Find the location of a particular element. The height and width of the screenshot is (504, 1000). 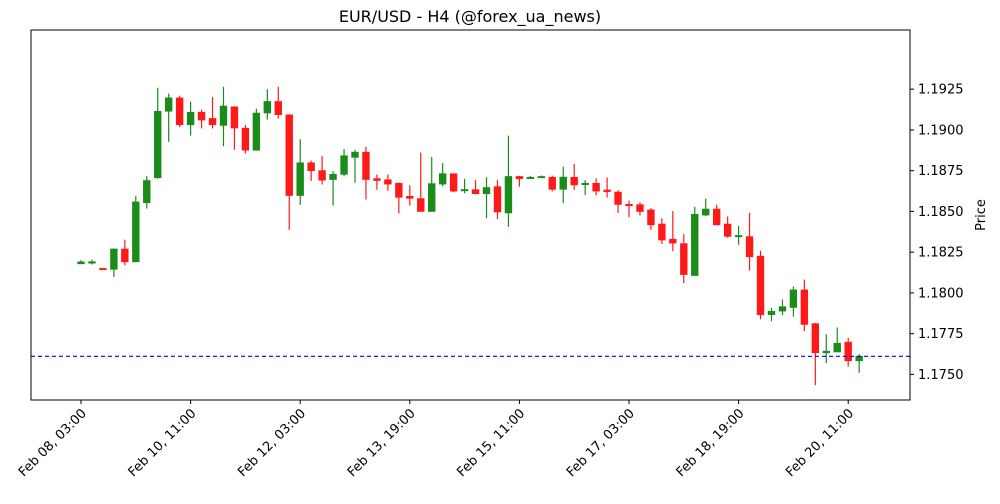

y-tick-label: 1.1775 is located at coordinates (941, 334).